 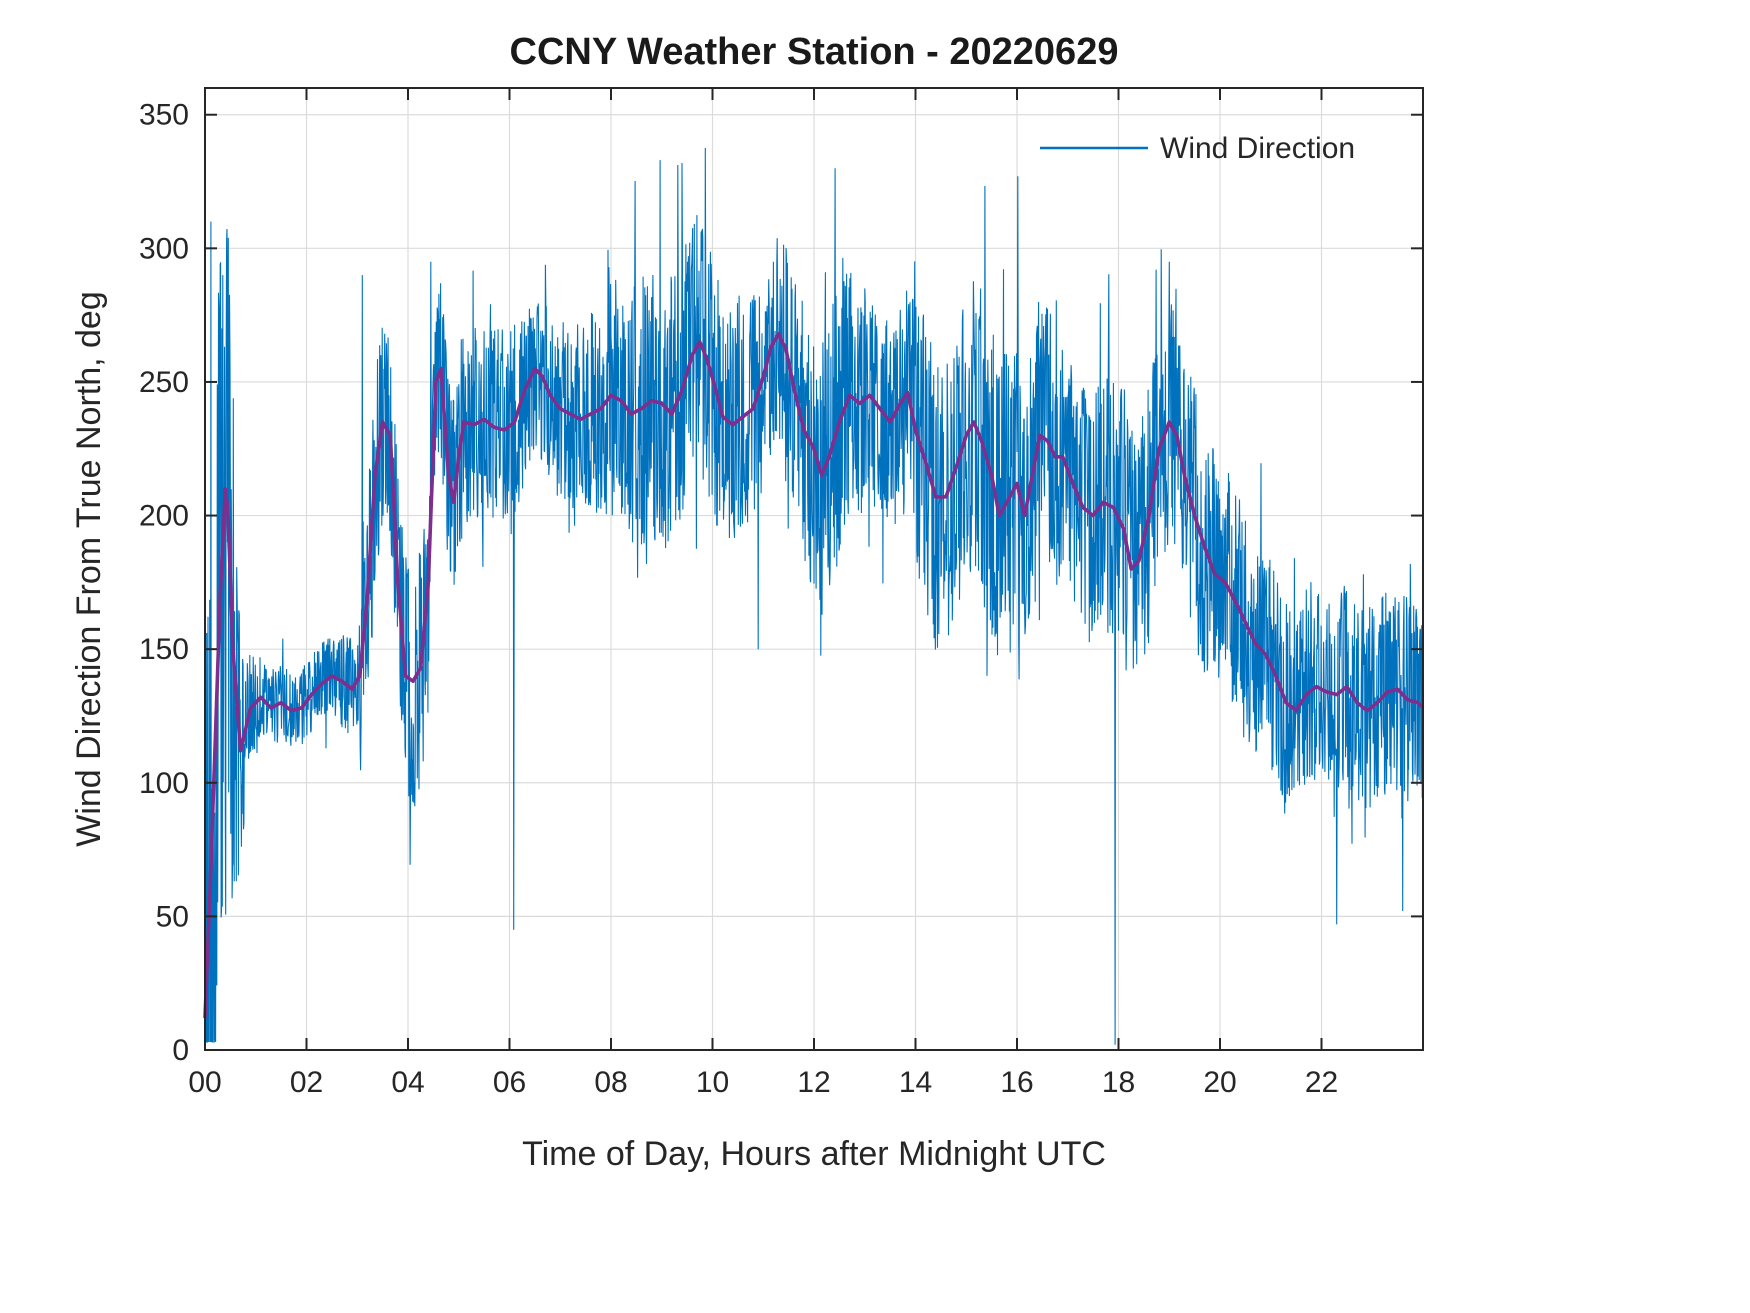 I want to click on x-tick-label: 06, so click(x=509, y=1082).